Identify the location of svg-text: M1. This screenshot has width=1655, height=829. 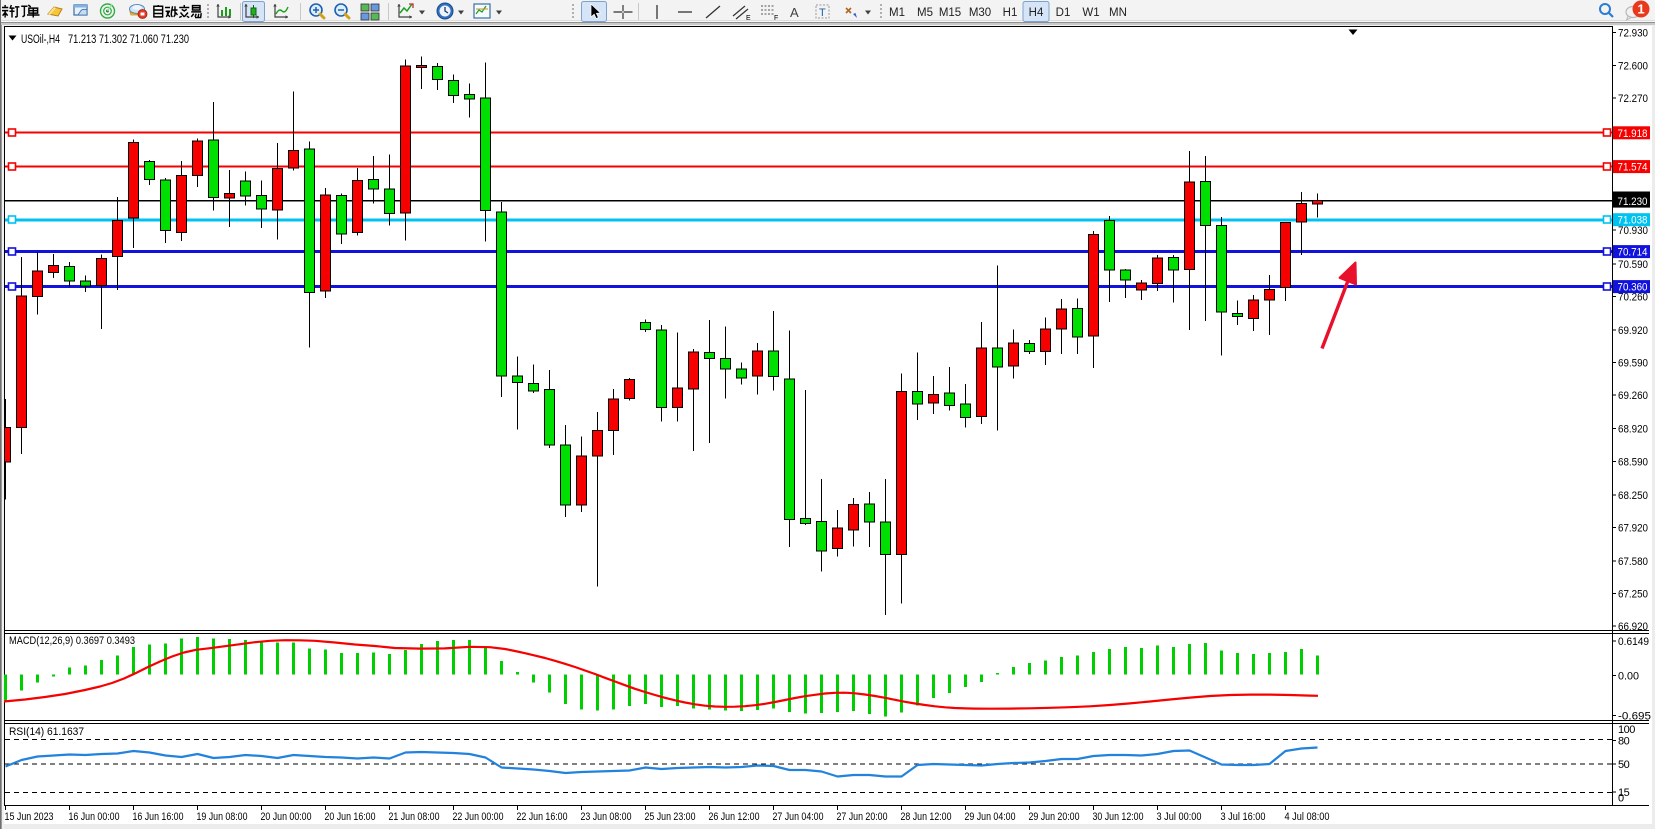
(897, 13).